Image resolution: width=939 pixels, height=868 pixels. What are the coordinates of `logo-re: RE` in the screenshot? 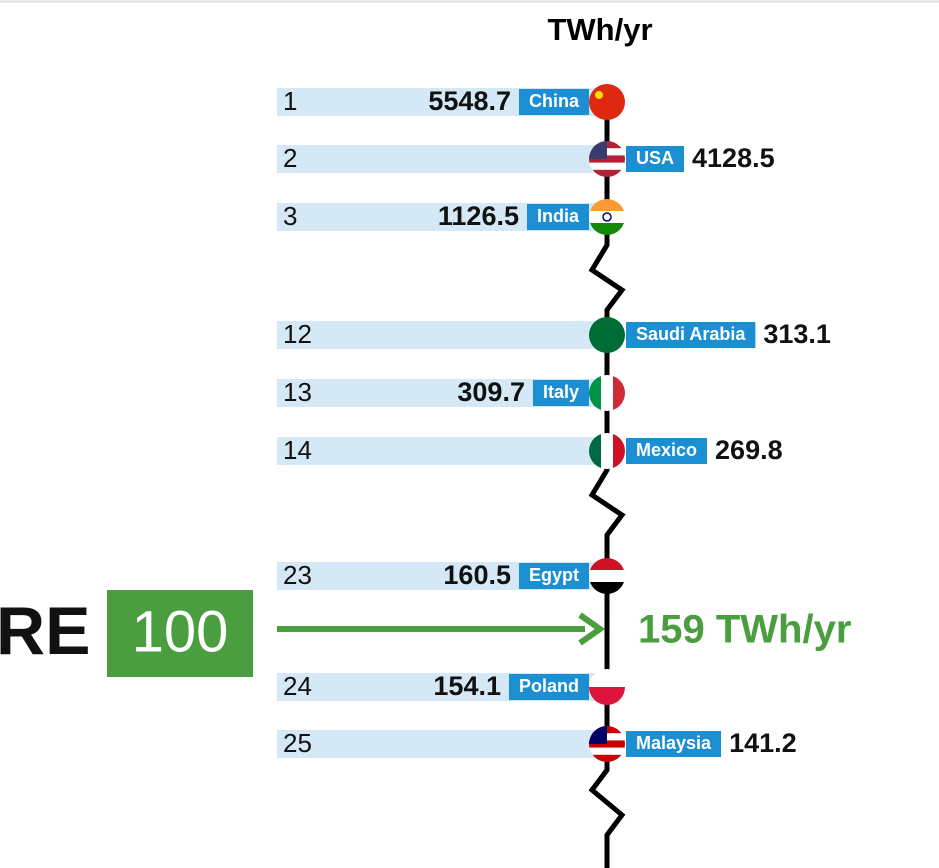 It's located at (45, 631).